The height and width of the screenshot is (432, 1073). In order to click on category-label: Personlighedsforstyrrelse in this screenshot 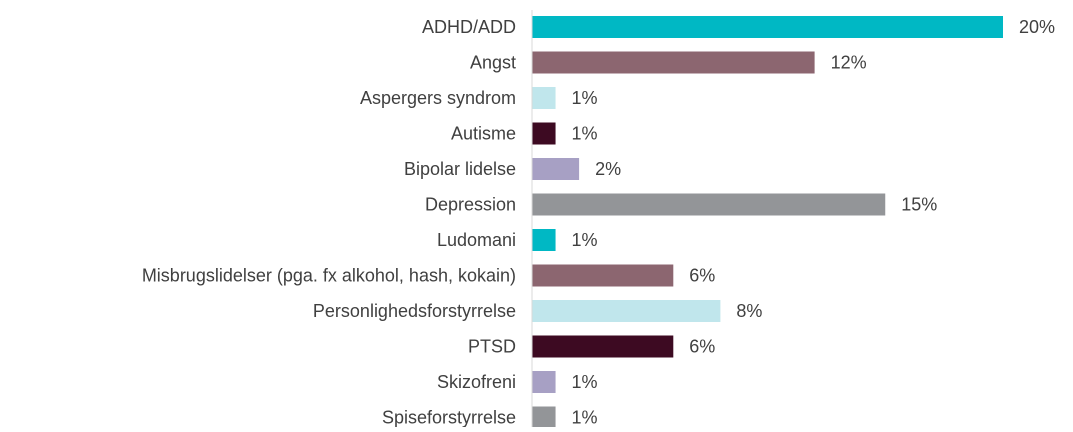, I will do `click(414, 311)`.